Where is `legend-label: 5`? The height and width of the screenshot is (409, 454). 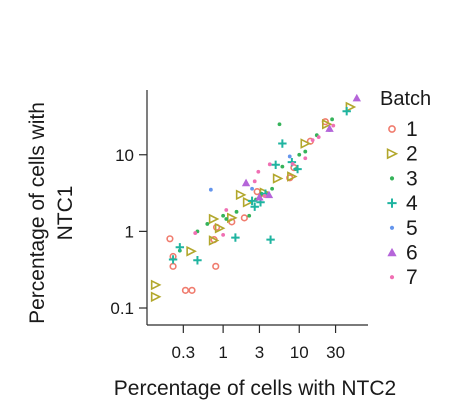 legend-label: 5 is located at coordinates (412, 228).